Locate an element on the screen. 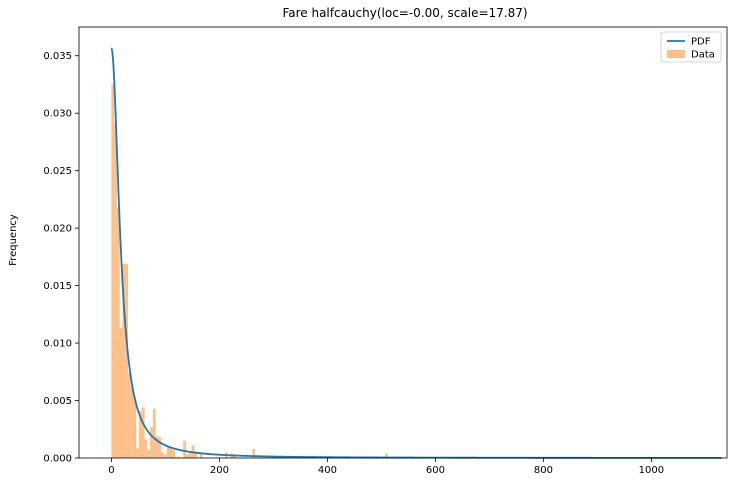 The width and height of the screenshot is (737, 482). x-tick-label: 800 is located at coordinates (543, 470).